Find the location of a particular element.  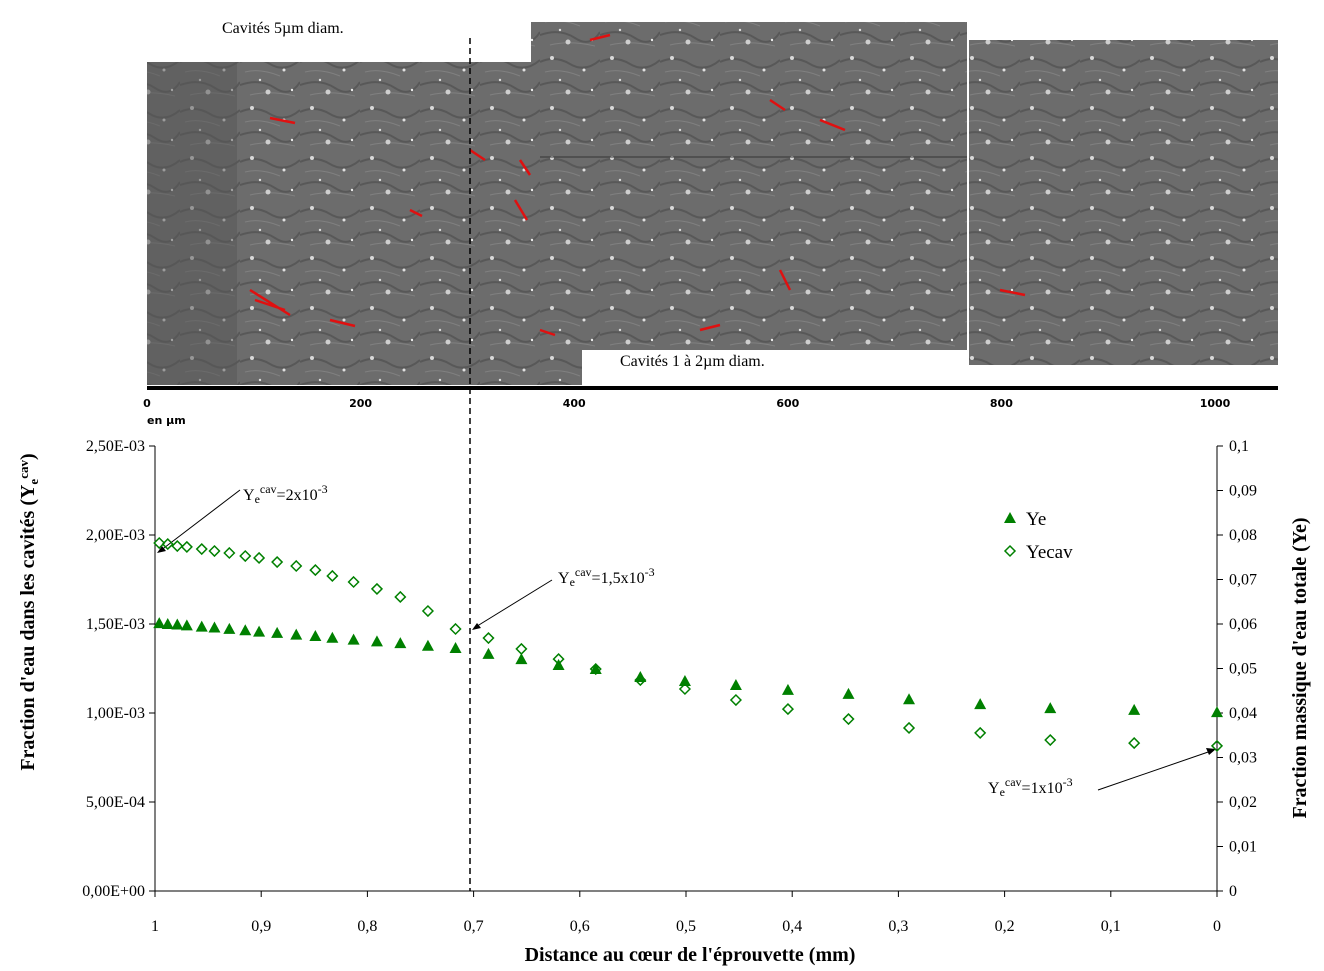

annotation-part: =2x10 is located at coordinates (297, 495).